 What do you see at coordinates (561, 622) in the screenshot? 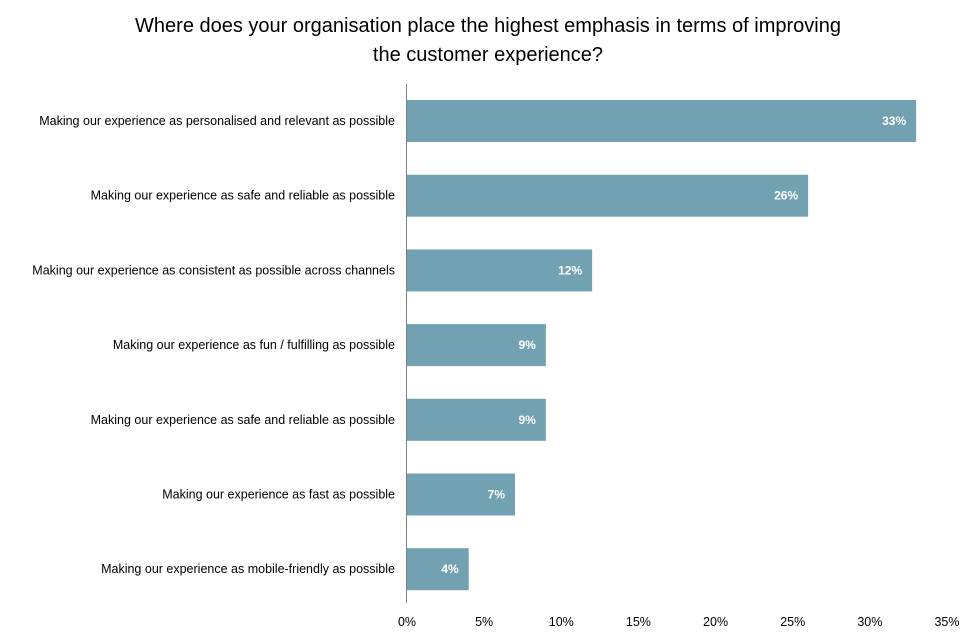
I see `x-tick-label: 10%` at bounding box center [561, 622].